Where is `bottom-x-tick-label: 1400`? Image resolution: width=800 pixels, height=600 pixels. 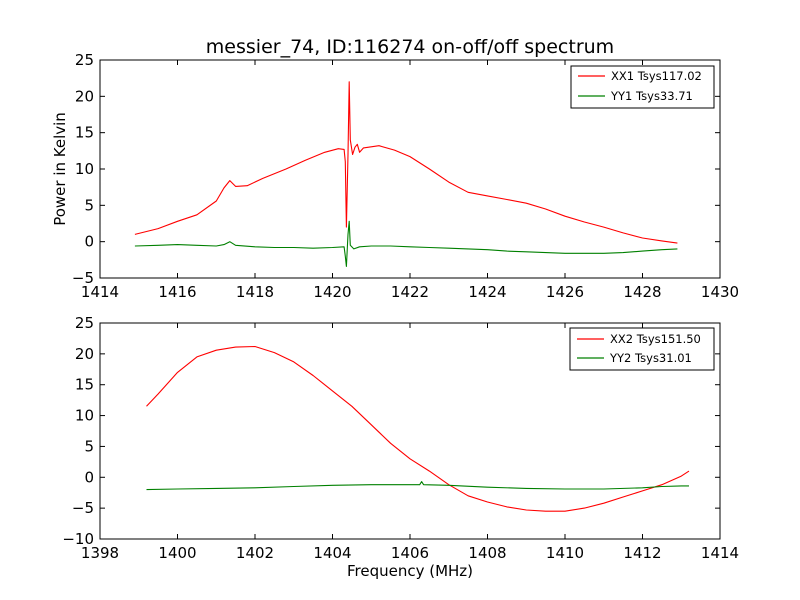
bottom-x-tick-label: 1400 is located at coordinates (177, 553).